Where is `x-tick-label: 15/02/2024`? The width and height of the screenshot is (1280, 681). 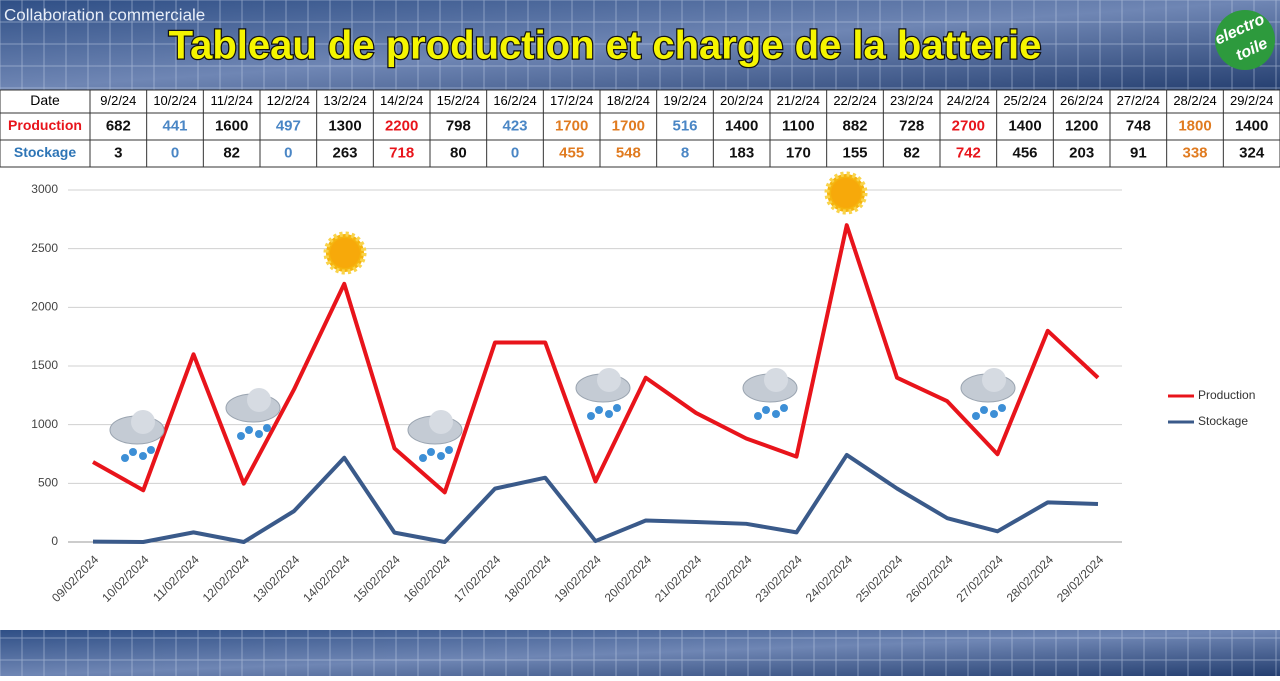
x-tick-label: 15/02/2024 is located at coordinates (376, 578).